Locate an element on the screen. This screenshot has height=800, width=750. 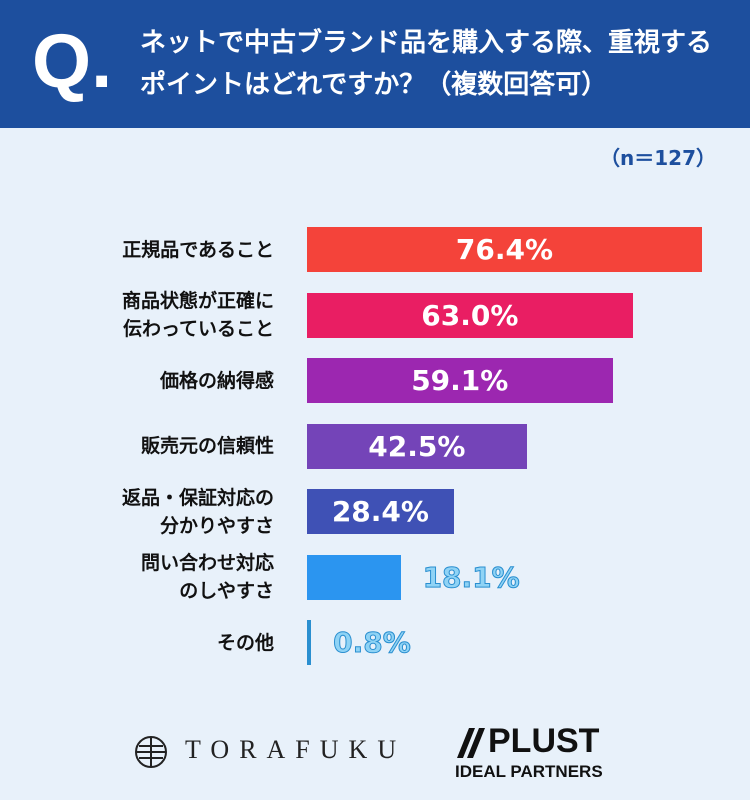
chart-title: ネットで中古ブランド品を購入する際、重視するポイントはどれですか？（複数回答可） is located at coordinates (426, 64).